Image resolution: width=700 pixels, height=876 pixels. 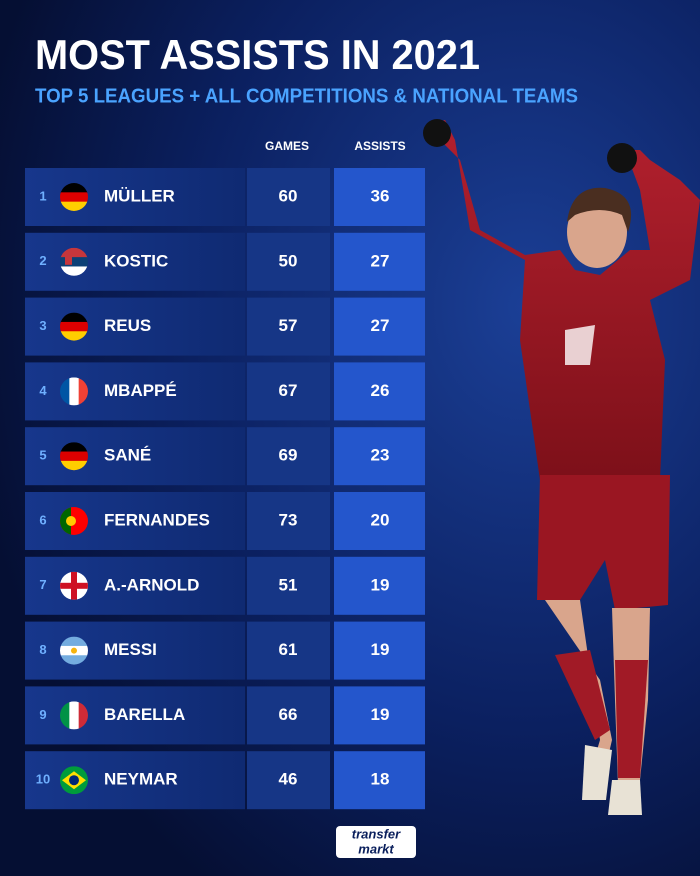 I want to click on assists: 18, so click(x=380, y=779).